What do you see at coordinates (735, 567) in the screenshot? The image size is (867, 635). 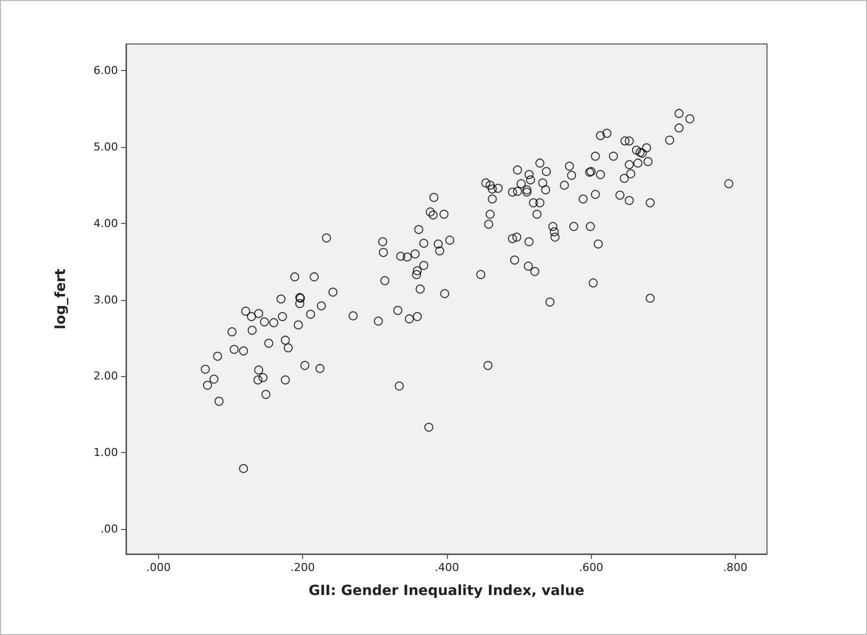 I see `x-tick-label: .800` at bounding box center [735, 567].